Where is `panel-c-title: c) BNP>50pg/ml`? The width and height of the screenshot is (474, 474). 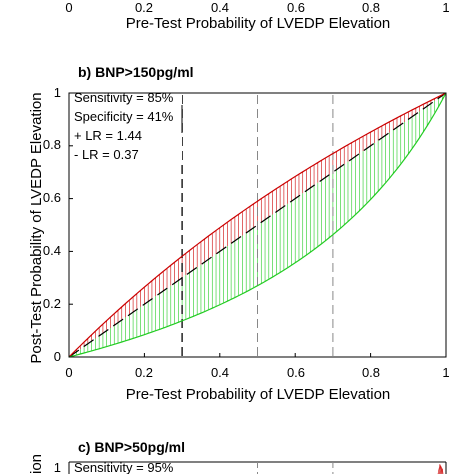
panel-c-title: c) BNP>50pg/ml is located at coordinates (131, 447).